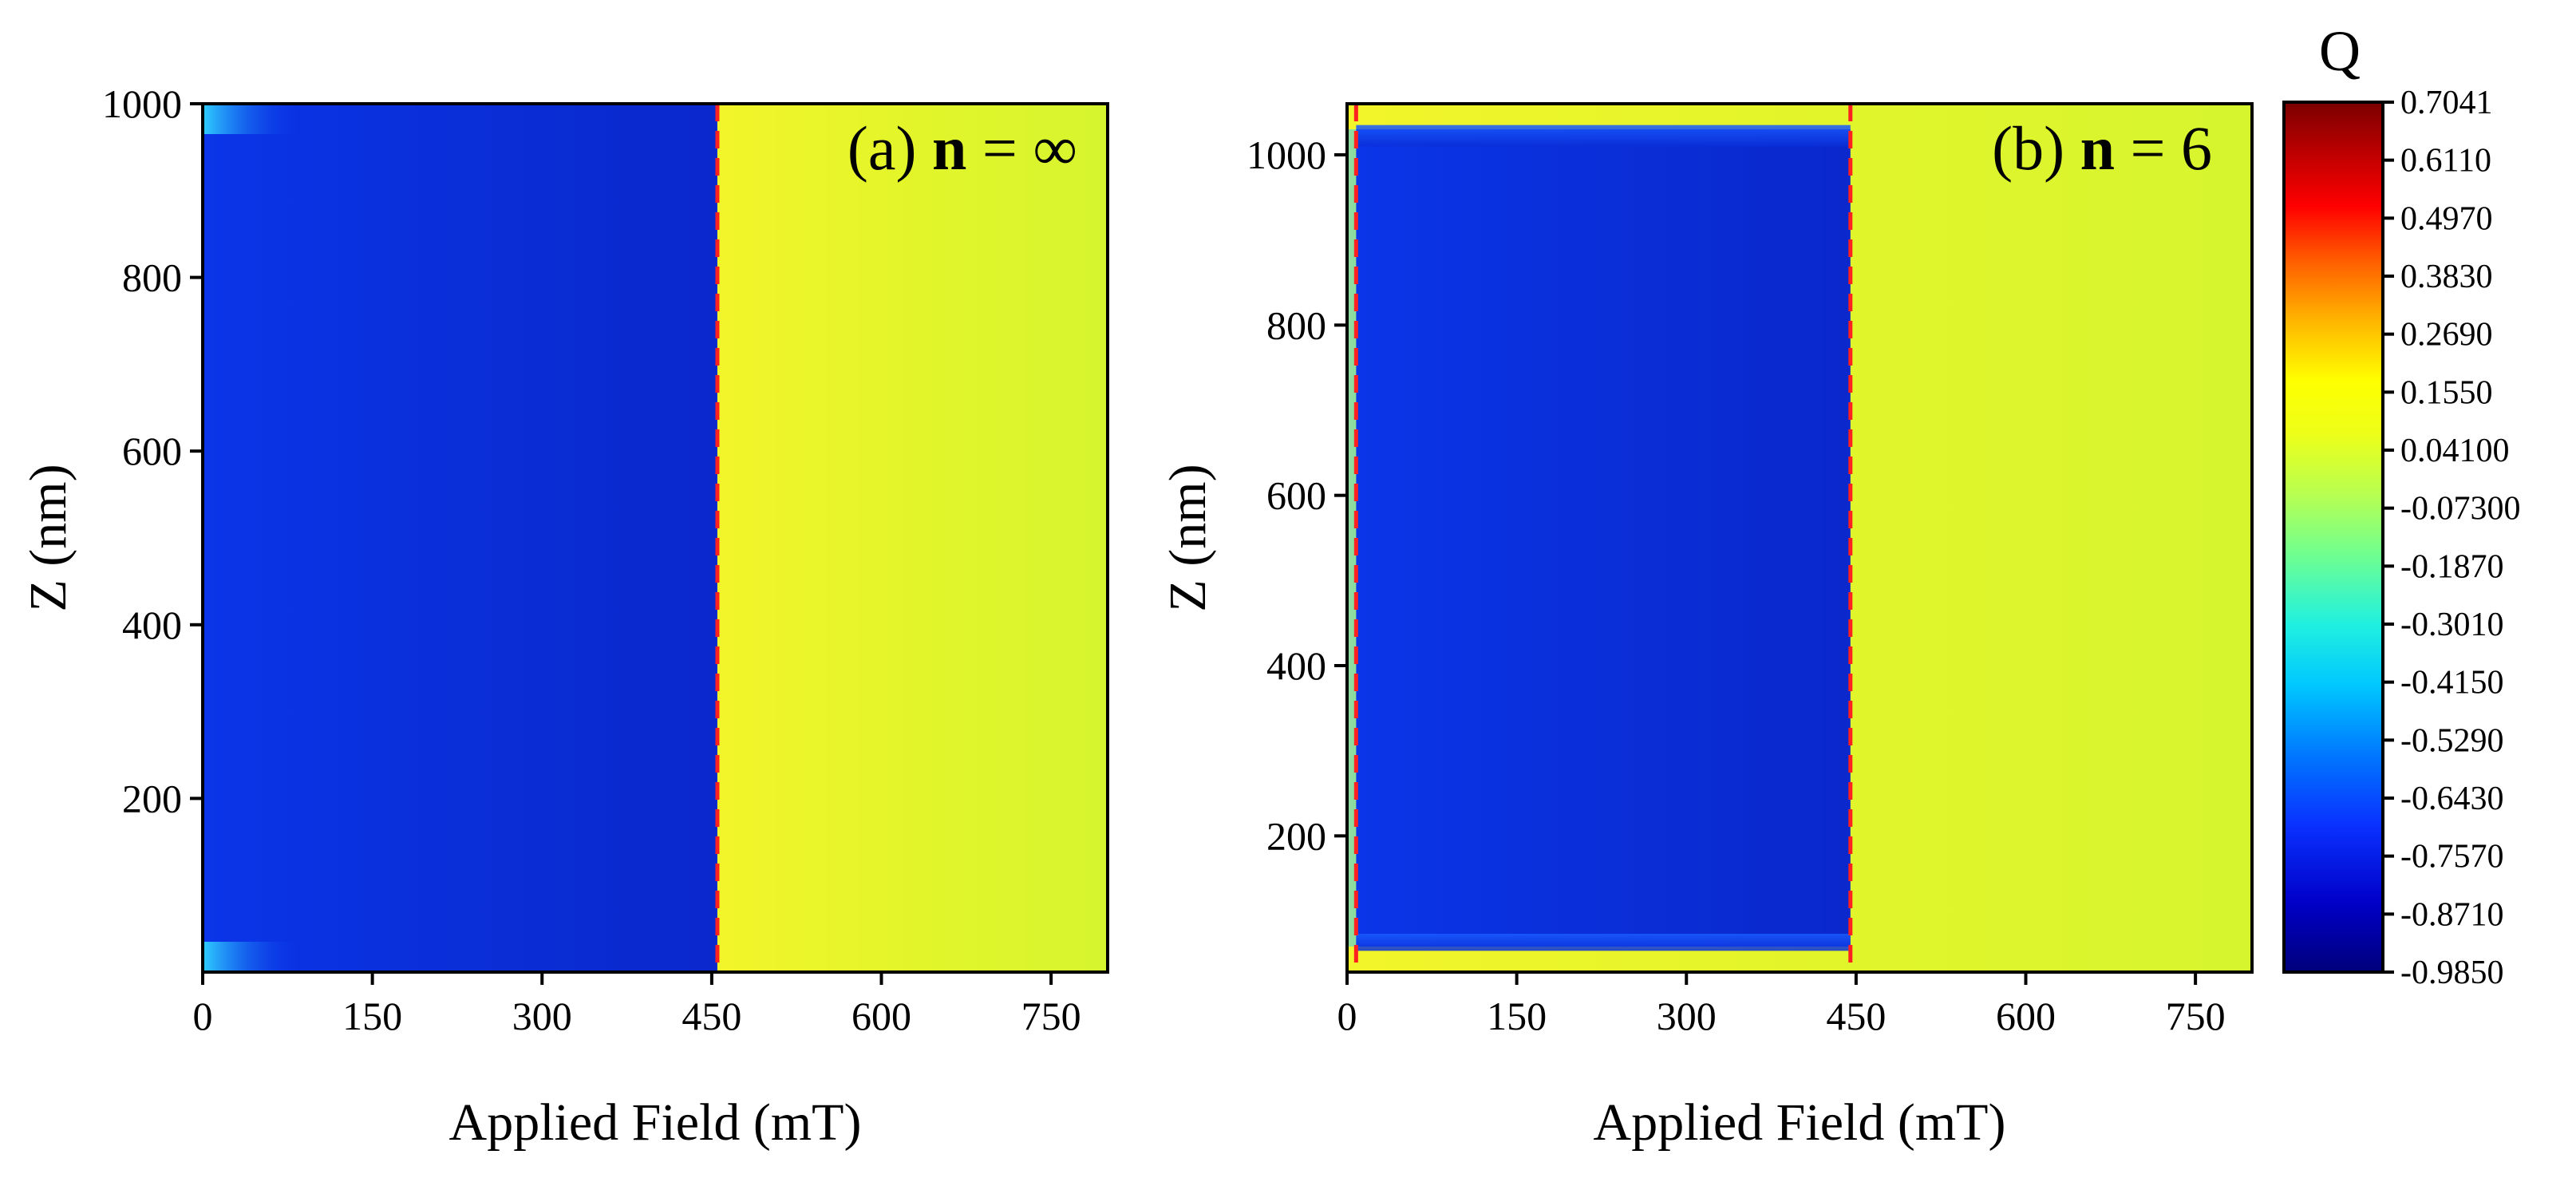 The width and height of the screenshot is (2576, 1178). What do you see at coordinates (250, 119) in the screenshot?
I see `panel-a-edge-top` at bounding box center [250, 119].